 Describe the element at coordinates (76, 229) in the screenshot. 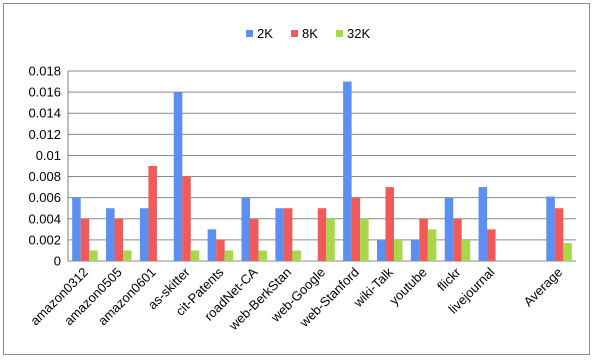

I see `bar-2k-amazon0312` at that location.